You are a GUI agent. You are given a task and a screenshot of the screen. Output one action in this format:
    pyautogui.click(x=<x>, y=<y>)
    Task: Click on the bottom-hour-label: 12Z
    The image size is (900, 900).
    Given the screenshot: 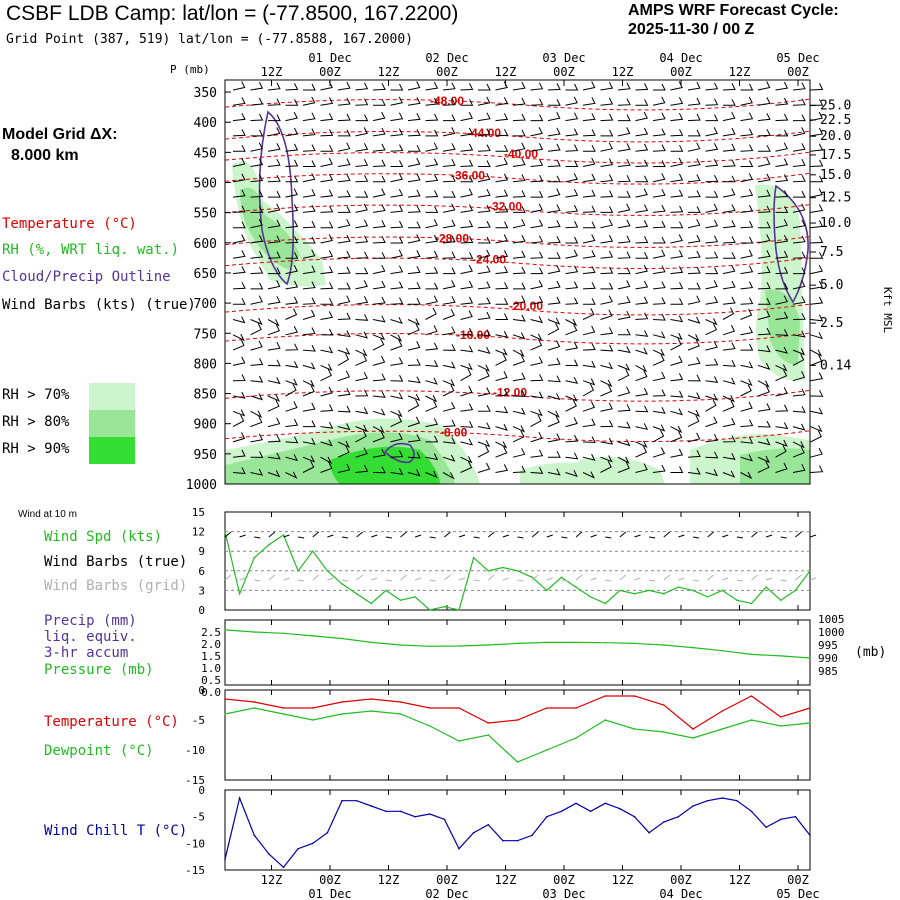 What is the action you would take?
    pyautogui.click(x=740, y=880)
    